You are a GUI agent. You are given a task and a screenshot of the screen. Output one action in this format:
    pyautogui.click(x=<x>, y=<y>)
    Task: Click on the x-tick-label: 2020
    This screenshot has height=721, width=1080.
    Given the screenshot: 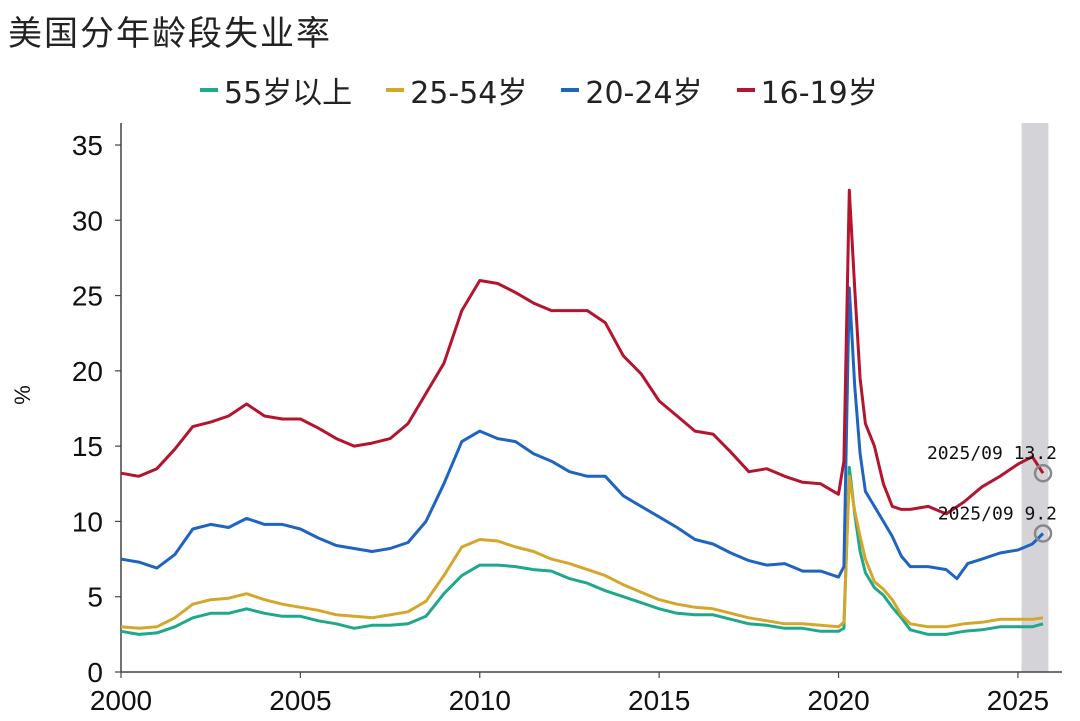 What is the action you would take?
    pyautogui.click(x=838, y=700)
    